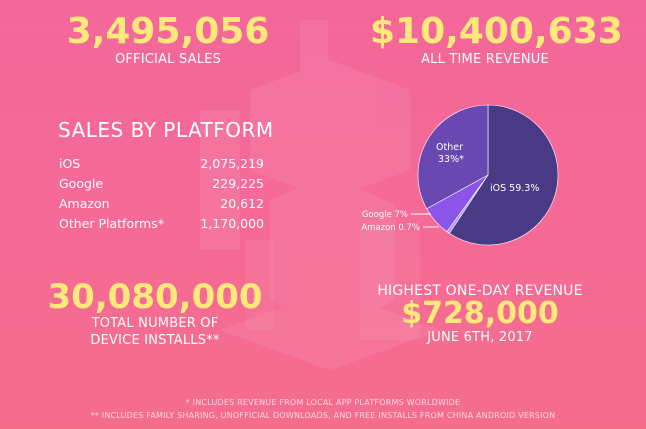 The height and width of the screenshot is (429, 646). Describe the element at coordinates (514, 188) in the screenshot. I see `pie-label-ios: iOS 59.3%` at that location.